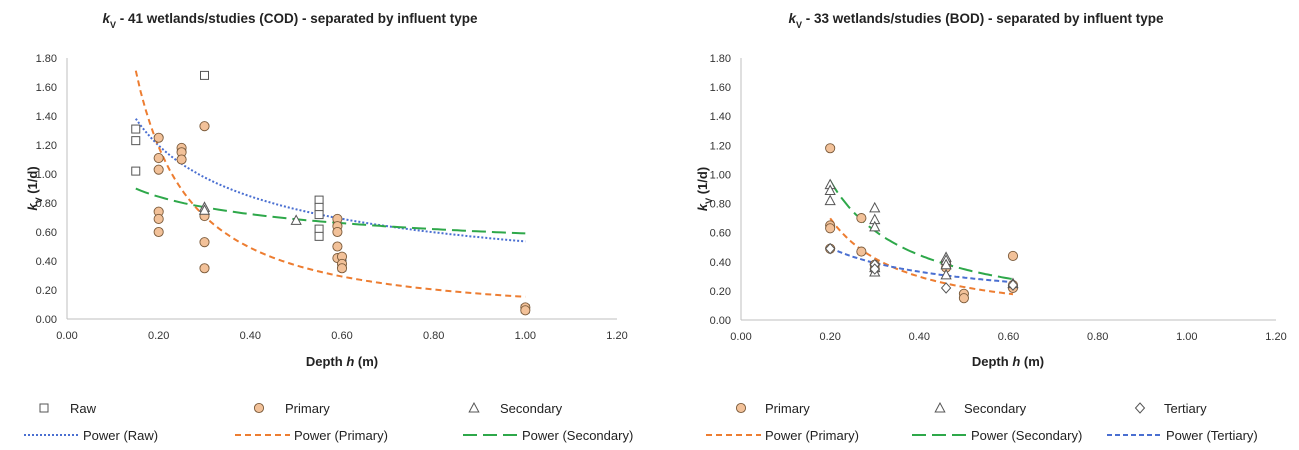 Image resolution: width=1299 pixels, height=450 pixels. Describe the element at coordinates (46, 88) in the screenshot. I see `y-tick-label: 1.60` at that location.